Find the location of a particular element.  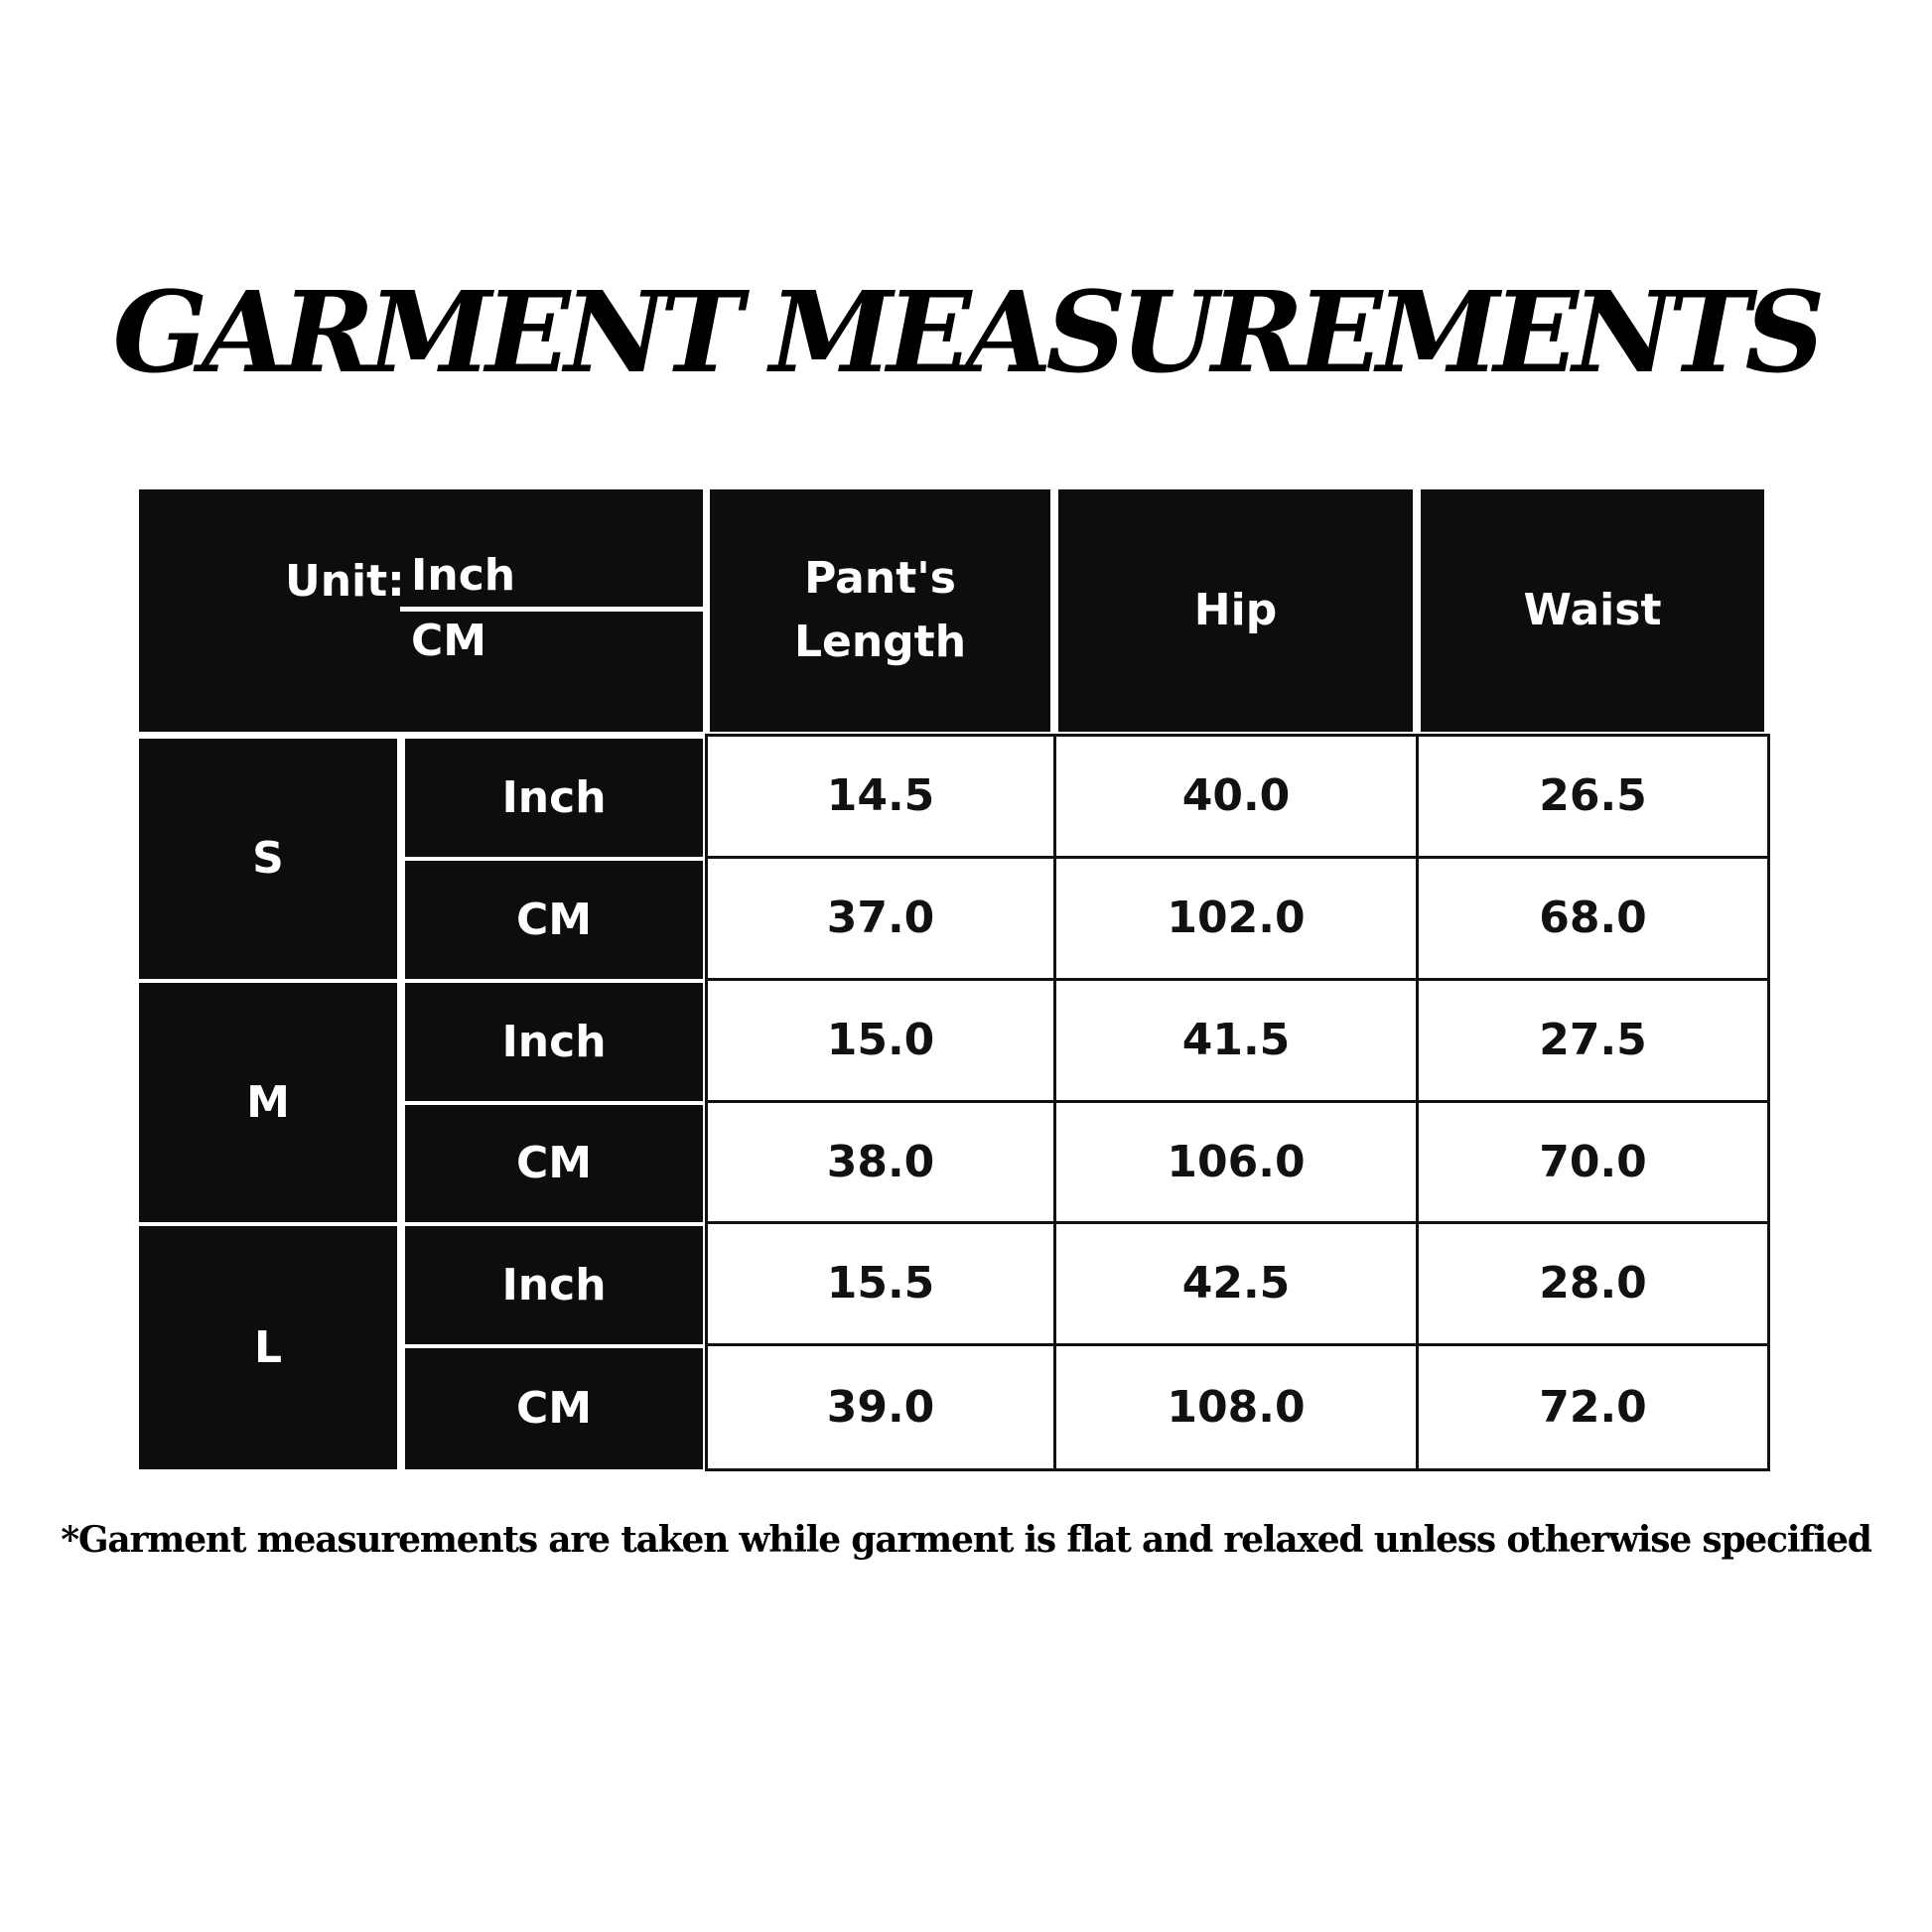

value-cell: 108.0 is located at coordinates (1236, 1407).